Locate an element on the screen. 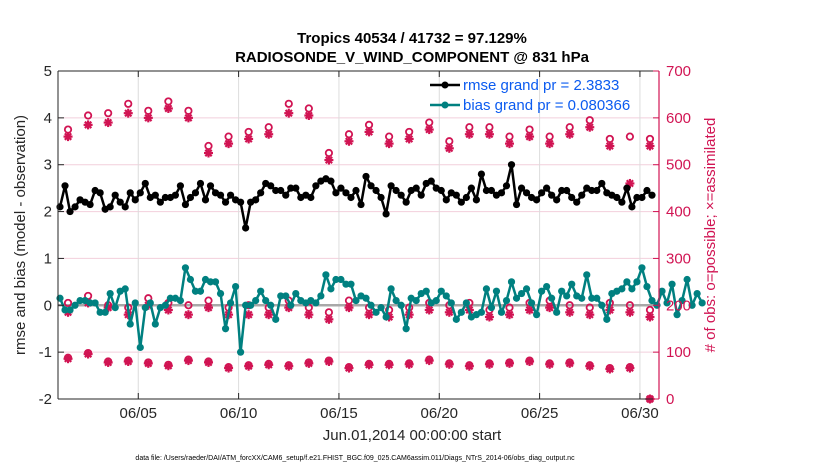  left-axis-ticks: 5 4 3 2 1 0 -1 -2 is located at coordinates (51, 235).